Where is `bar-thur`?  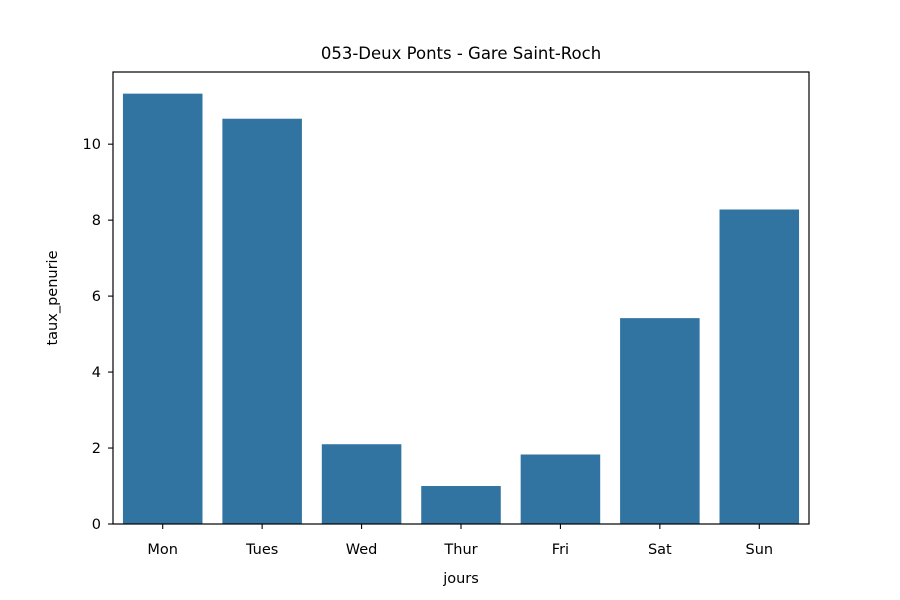
bar-thur is located at coordinates (461, 505).